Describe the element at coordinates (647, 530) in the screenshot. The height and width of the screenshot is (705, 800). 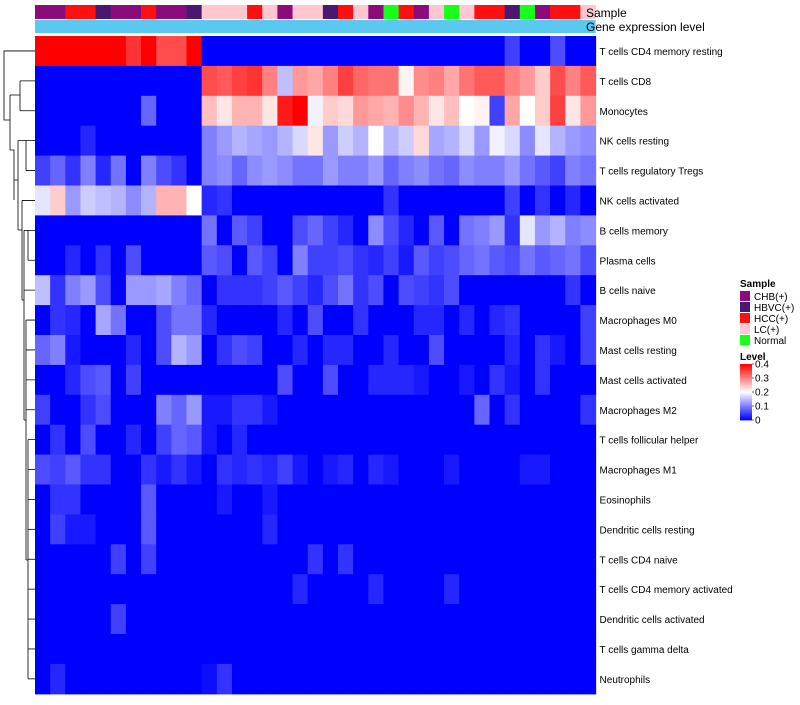
I see `row-label: Dendritic cells resting` at that location.